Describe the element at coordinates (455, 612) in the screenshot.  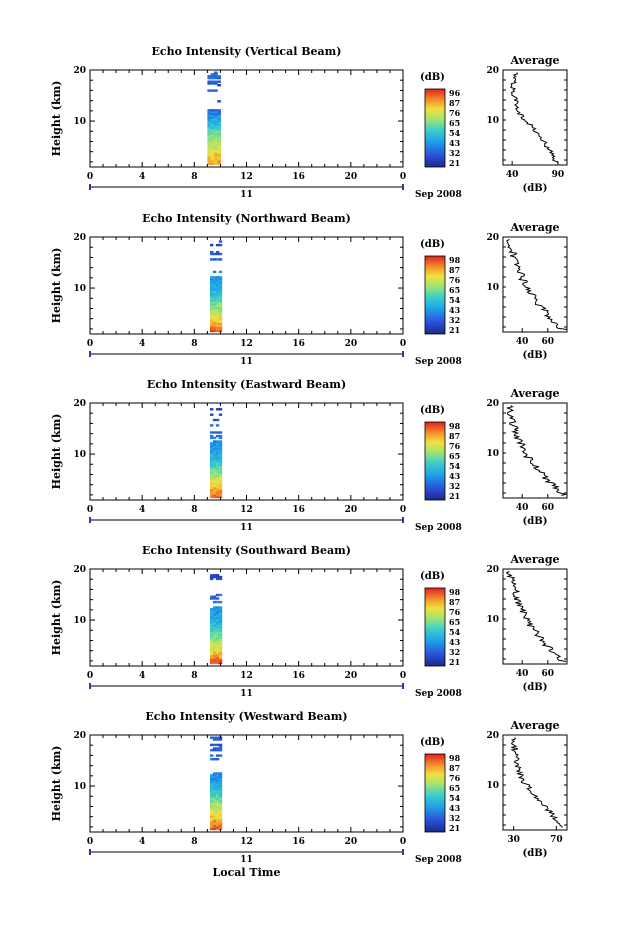
I see `colorbar-label: 76` at that location.